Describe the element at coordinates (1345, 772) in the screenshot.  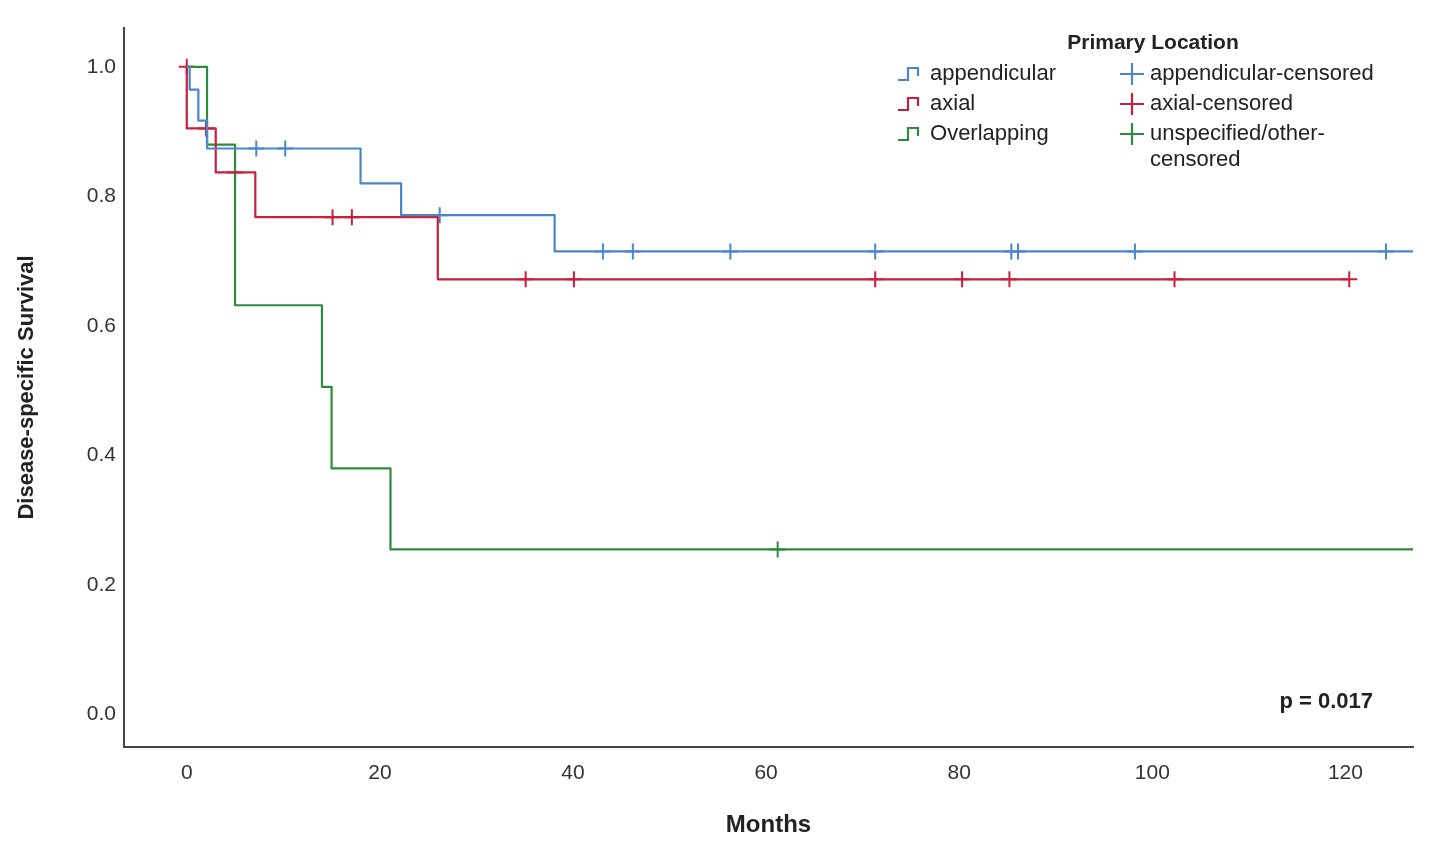
I see `x-tick-label: 120` at that location.